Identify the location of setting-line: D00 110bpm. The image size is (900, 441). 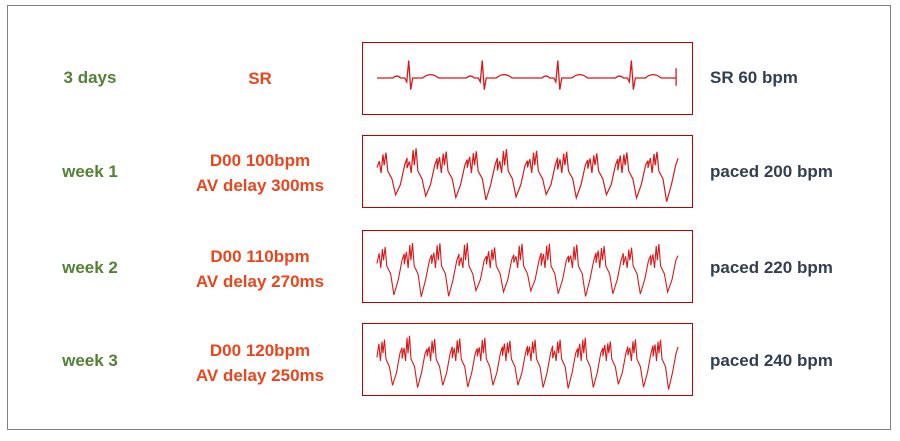
(260, 256).